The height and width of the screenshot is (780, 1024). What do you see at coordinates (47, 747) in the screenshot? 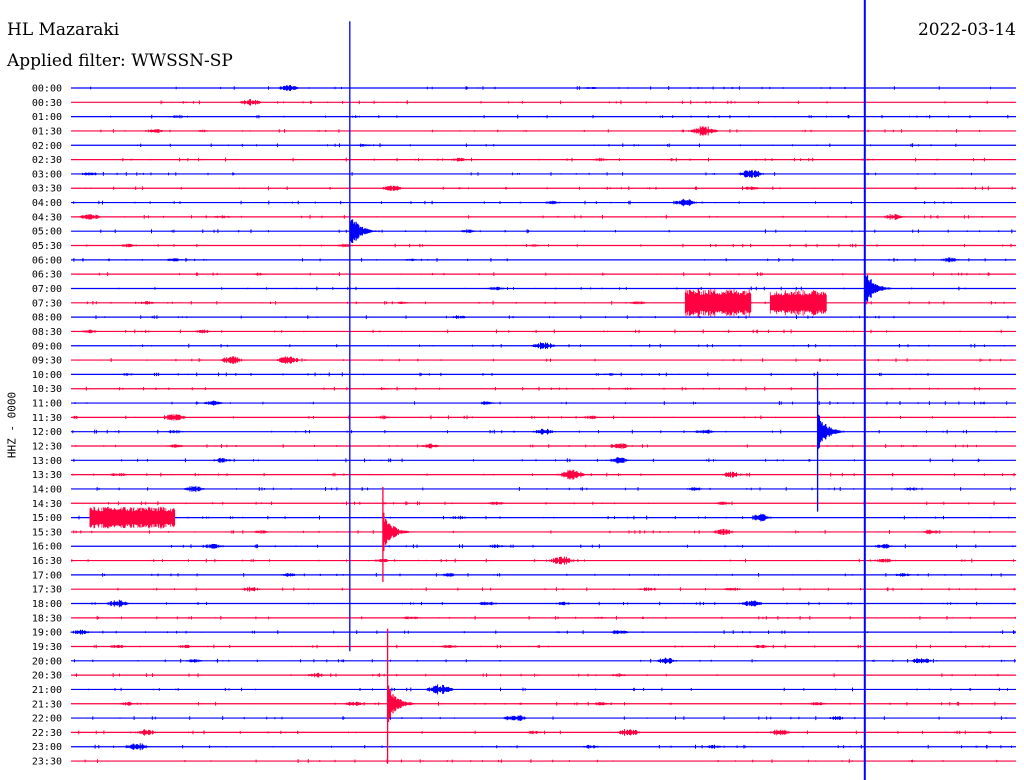
I see `time-label: 23:00` at bounding box center [47, 747].